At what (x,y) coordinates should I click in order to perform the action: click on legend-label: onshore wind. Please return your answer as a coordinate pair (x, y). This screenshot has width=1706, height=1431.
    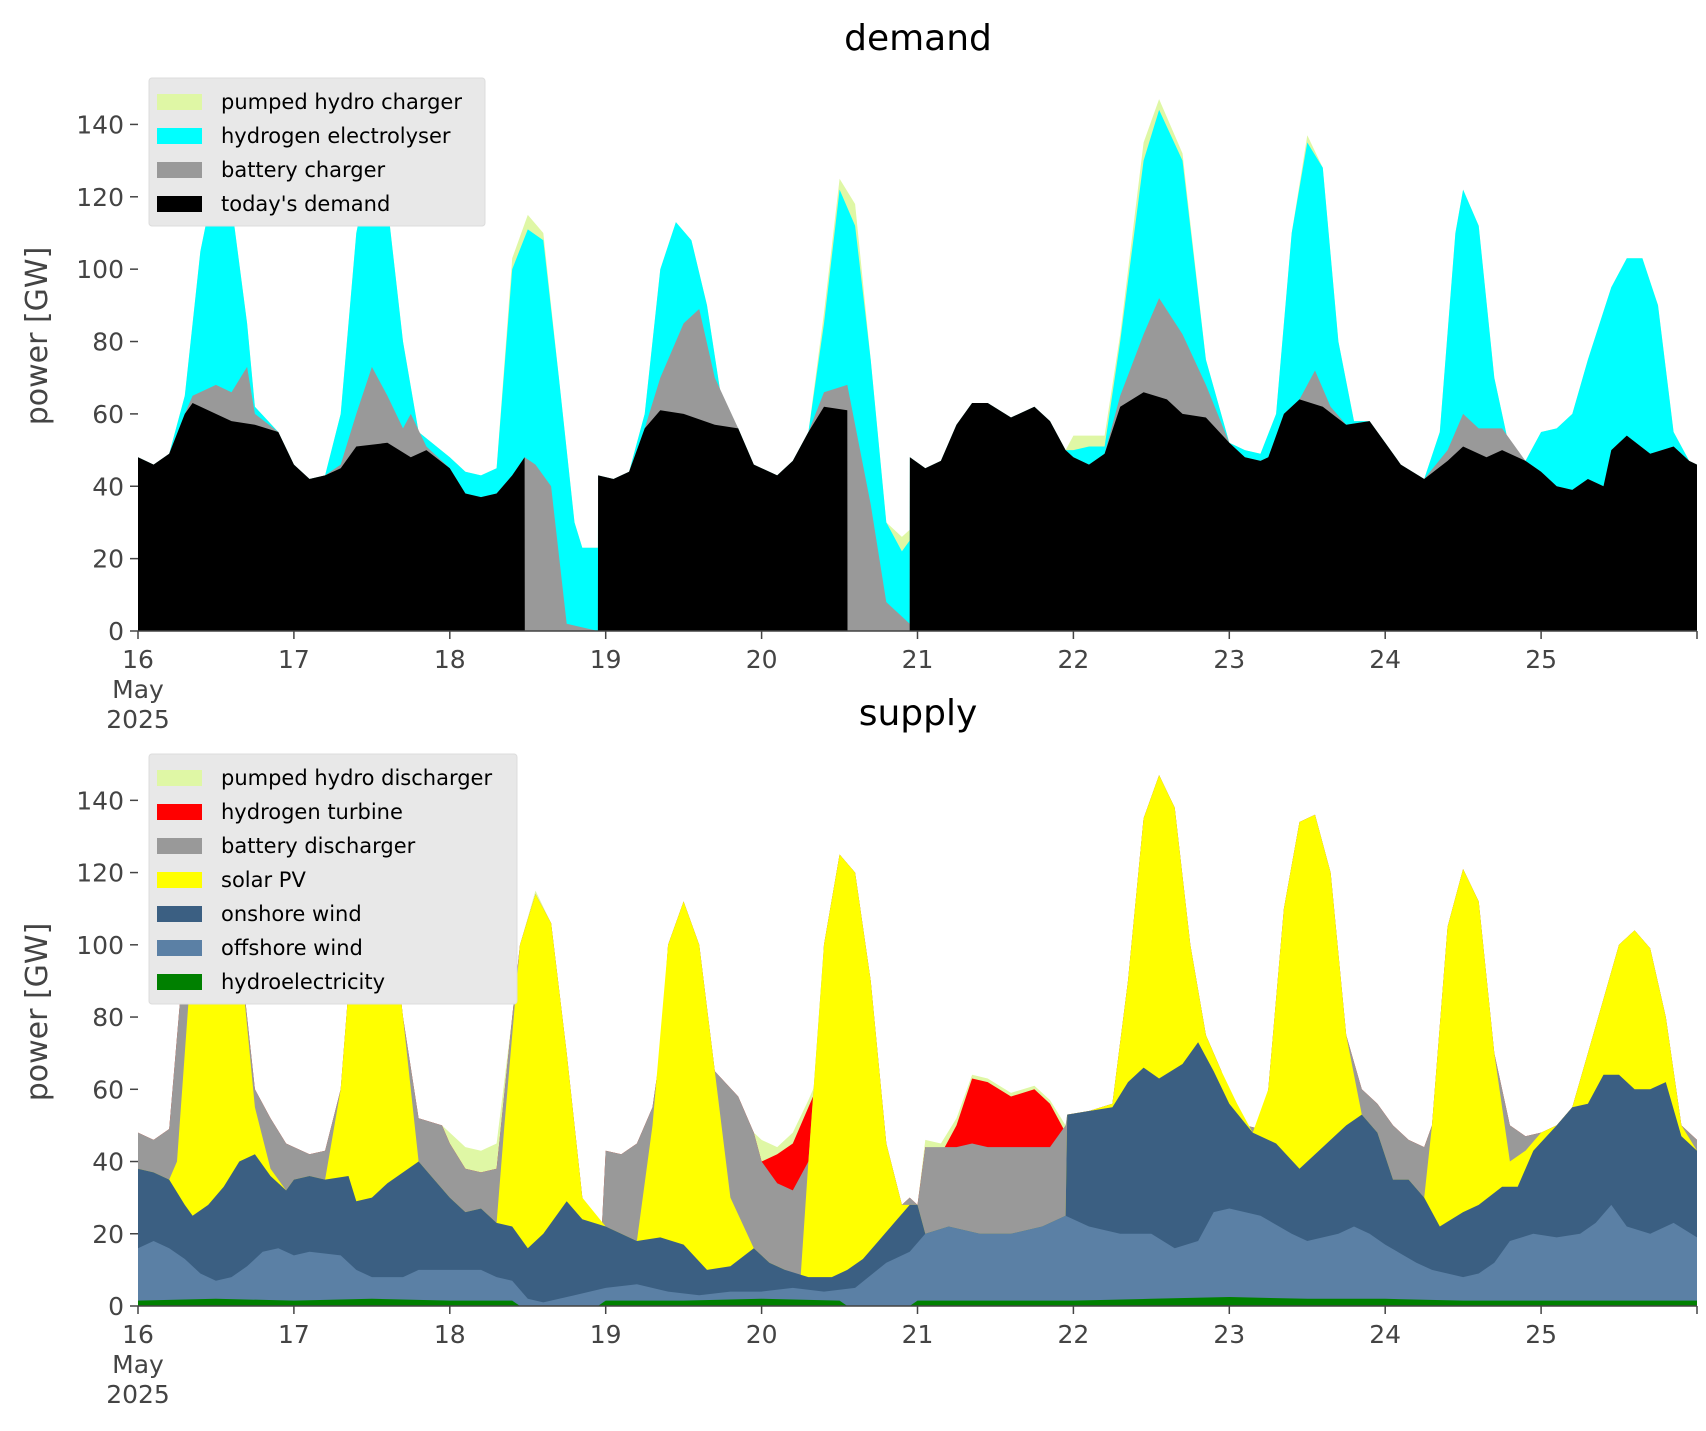
    Looking at the image, I should click on (291, 914).